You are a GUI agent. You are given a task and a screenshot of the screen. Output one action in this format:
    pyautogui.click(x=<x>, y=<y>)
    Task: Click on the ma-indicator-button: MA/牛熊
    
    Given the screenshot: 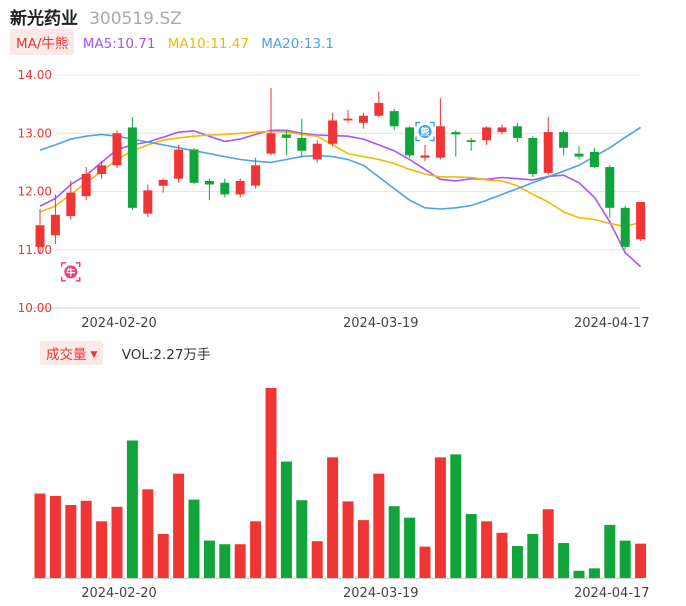 What is the action you would take?
    pyautogui.click(x=42, y=42)
    